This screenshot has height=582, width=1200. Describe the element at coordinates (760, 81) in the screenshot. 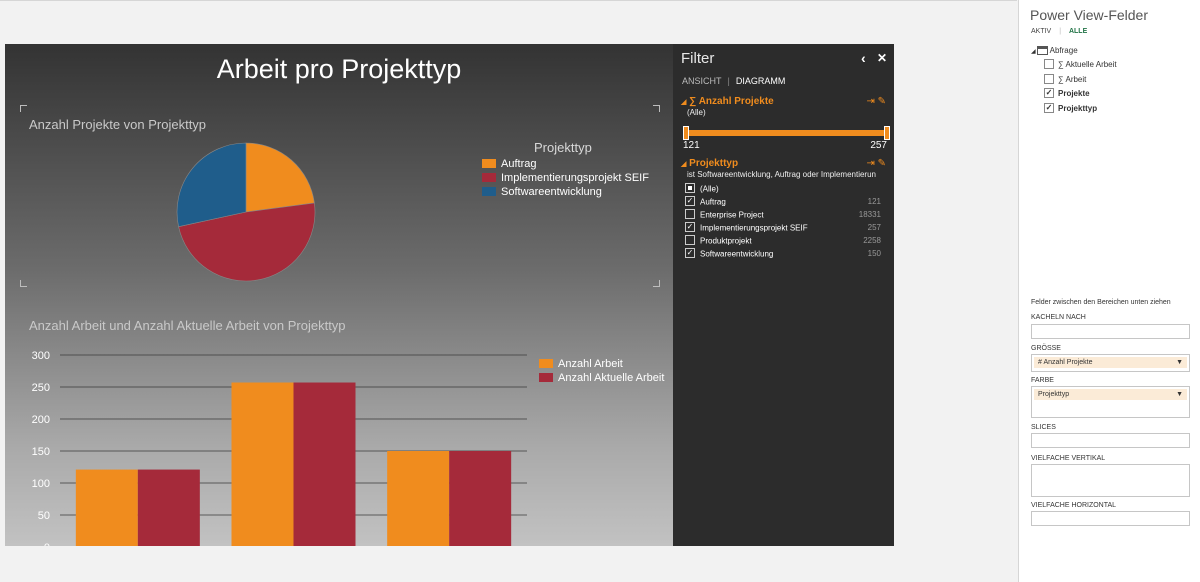

I see `tab-diagramm: DIAGRAMM` at that location.